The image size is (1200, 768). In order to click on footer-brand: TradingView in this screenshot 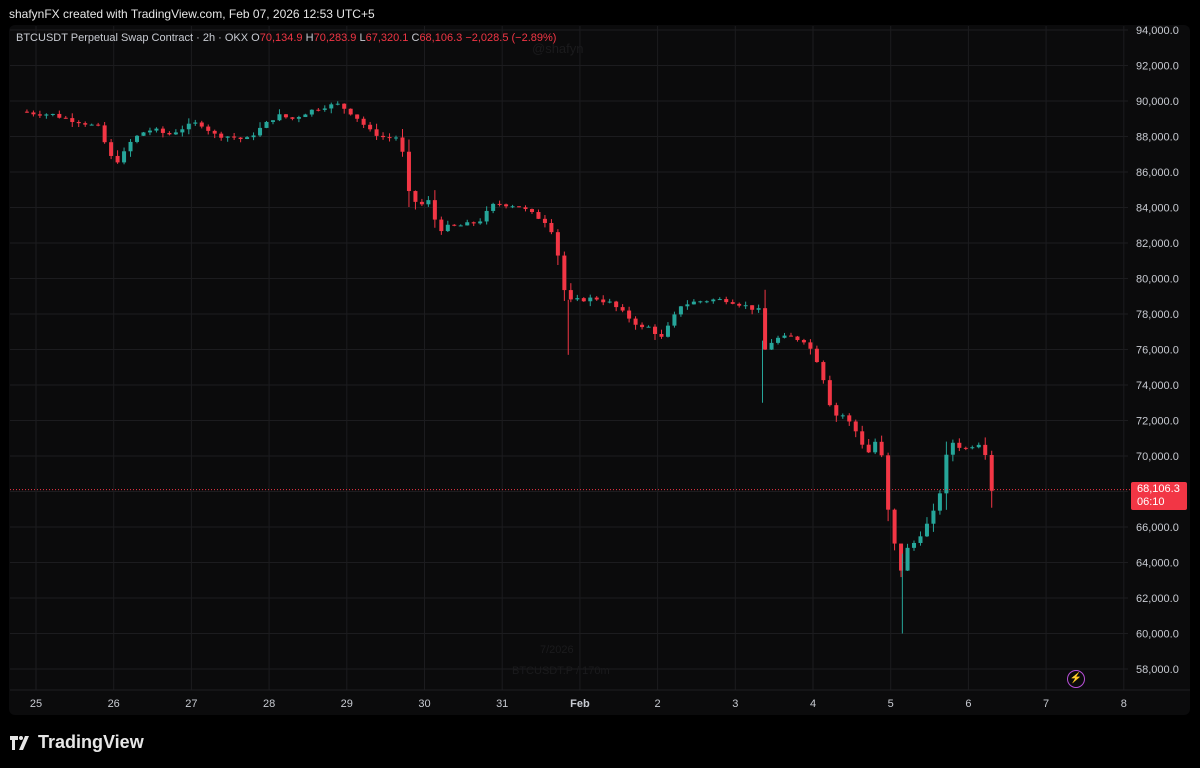, I will do `click(77, 742)`.